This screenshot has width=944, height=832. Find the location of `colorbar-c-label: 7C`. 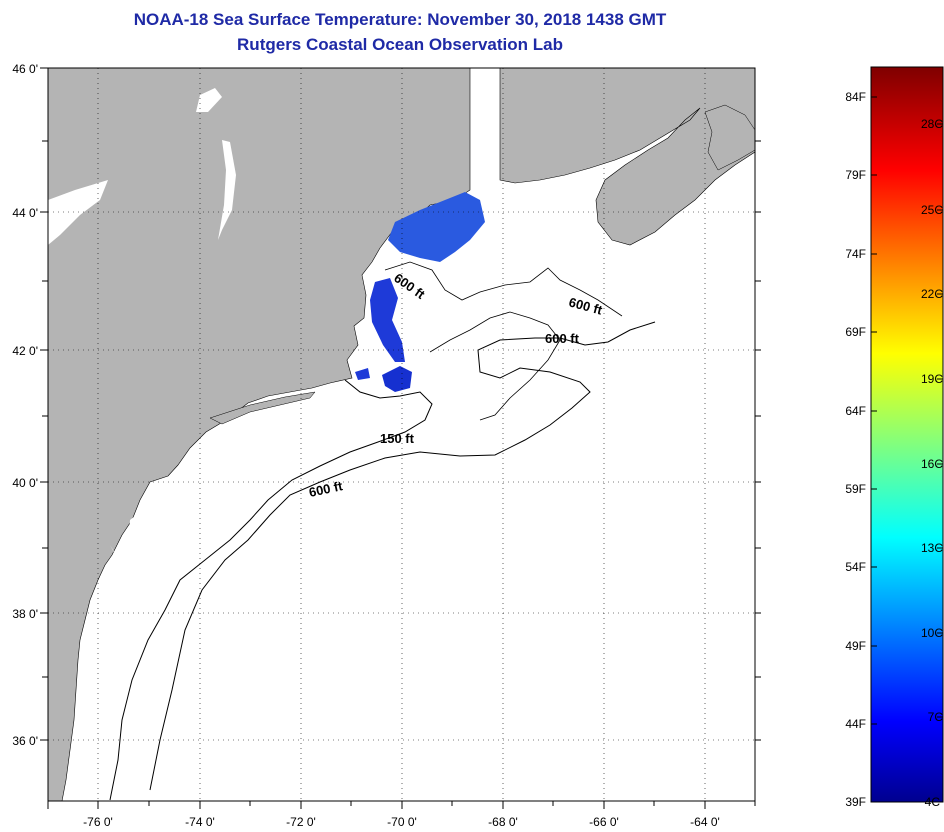

colorbar-c-label: 7C is located at coordinates (936, 717).